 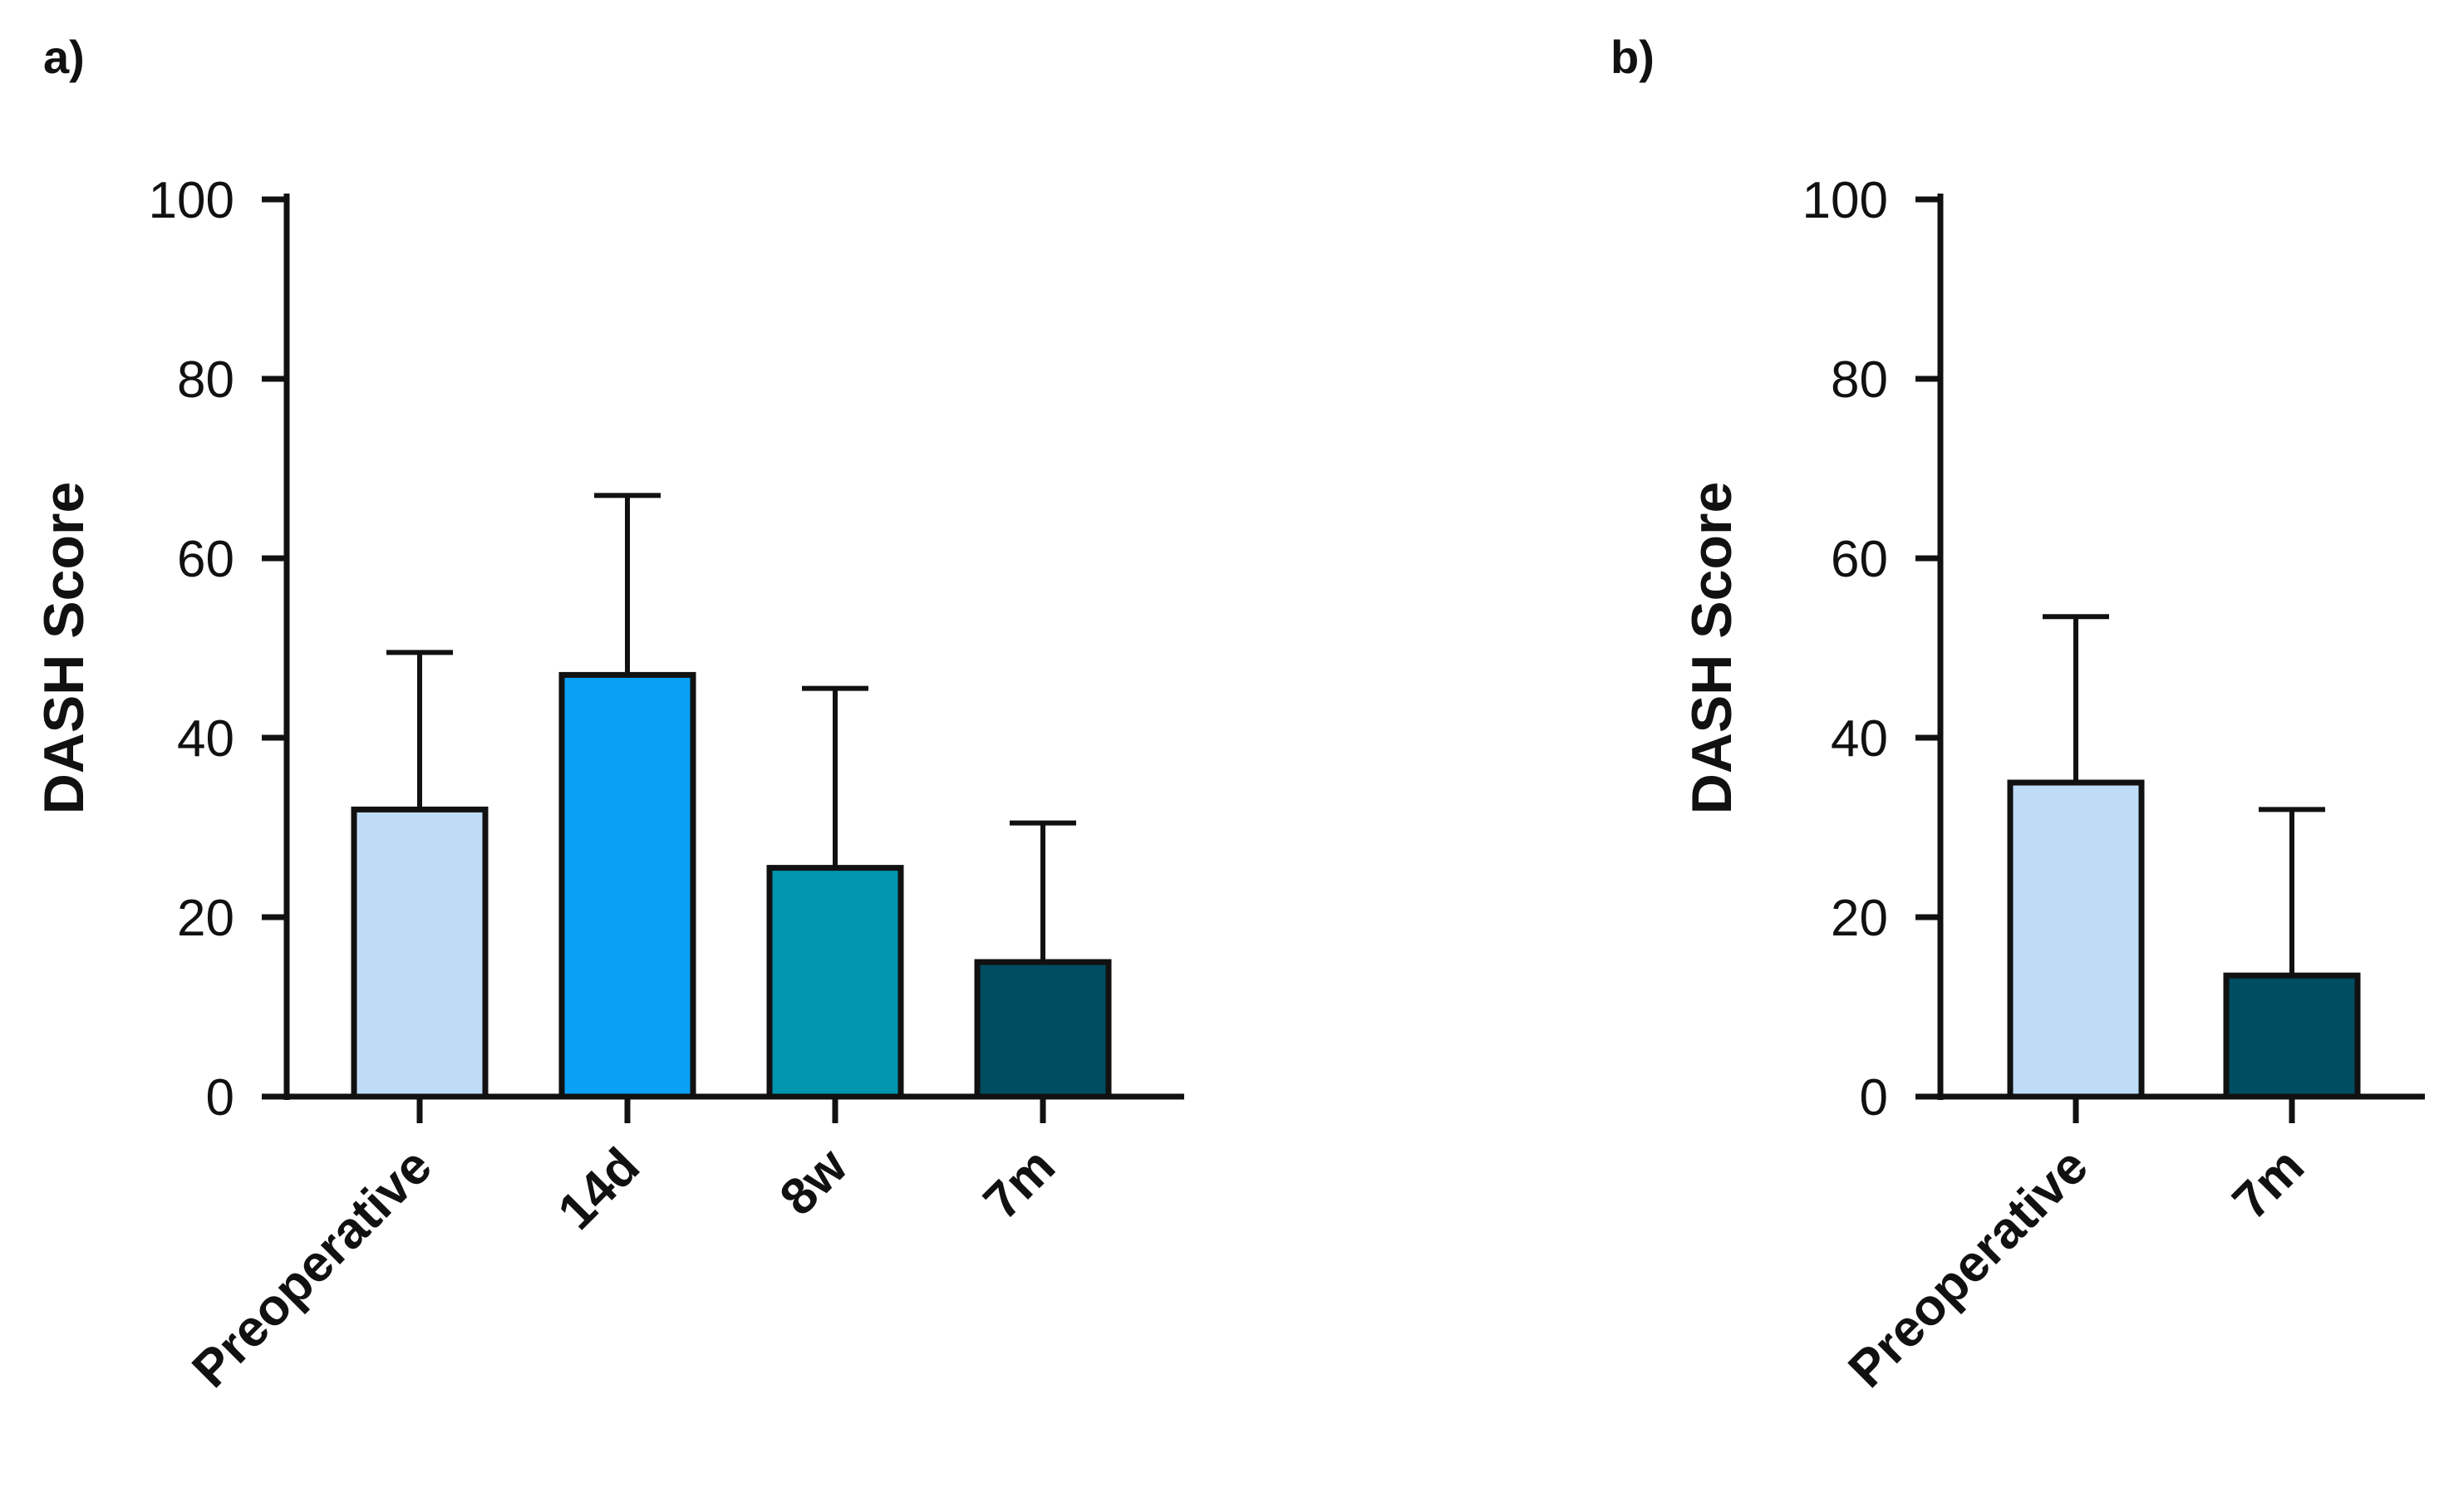 I want to click on panel-a-category-label: 14d, so click(x=599, y=1189).